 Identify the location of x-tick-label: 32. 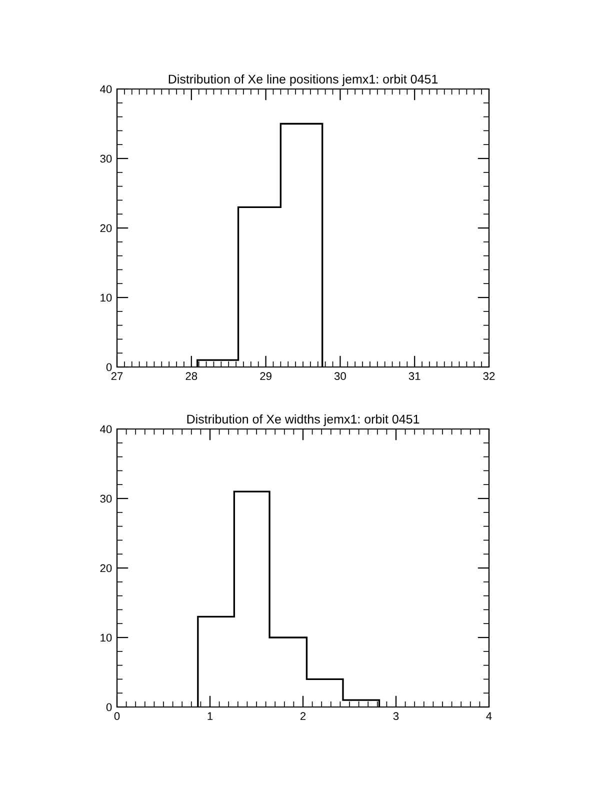
(489, 376).